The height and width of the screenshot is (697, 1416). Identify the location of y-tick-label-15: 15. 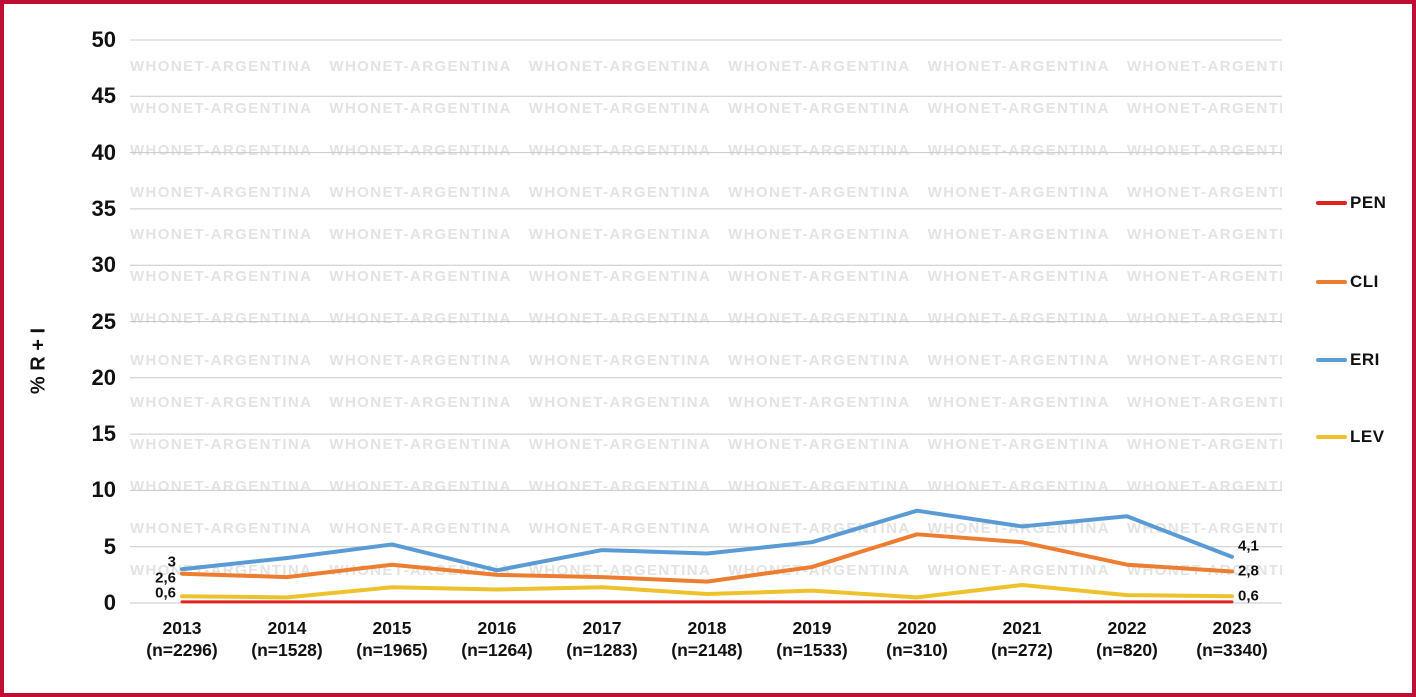
(103, 434).